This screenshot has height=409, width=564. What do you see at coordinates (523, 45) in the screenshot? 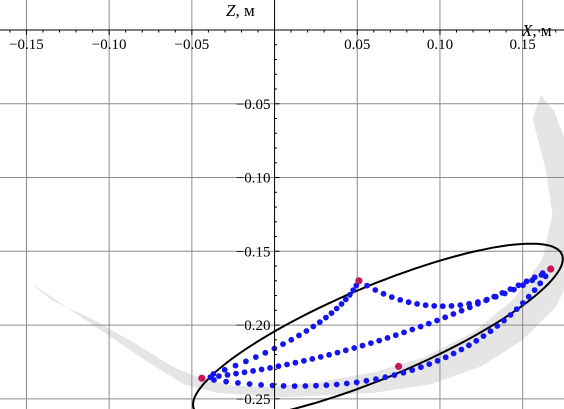
I see `x-tick-label: 0.15` at bounding box center [523, 45].